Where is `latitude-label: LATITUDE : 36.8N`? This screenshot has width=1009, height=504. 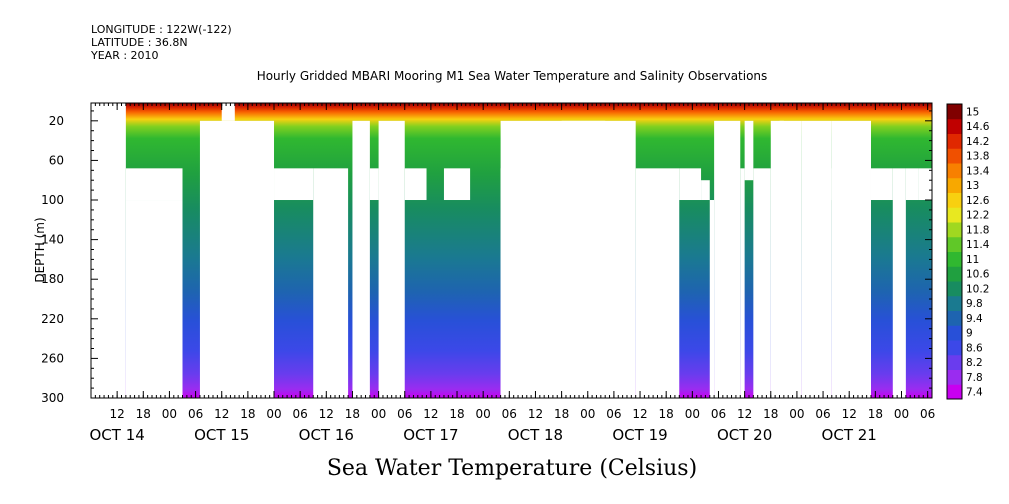 latitude-label: LATITUDE : 36.8N is located at coordinates (139, 42).